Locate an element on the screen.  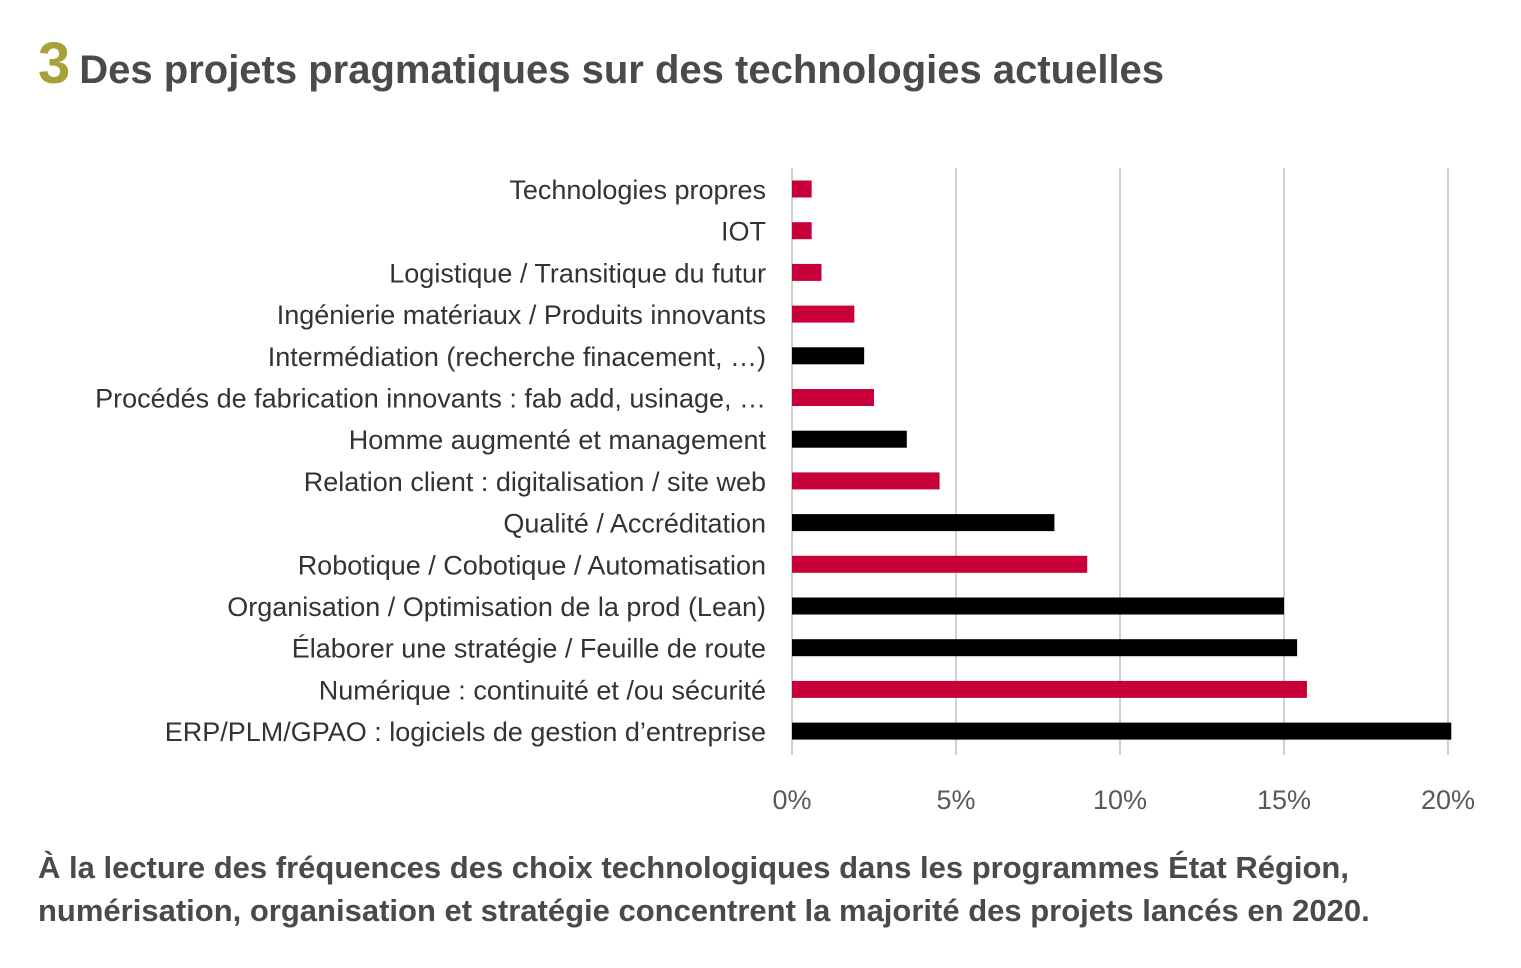
category-label: Logistique / Transitique du futur is located at coordinates (577, 273).